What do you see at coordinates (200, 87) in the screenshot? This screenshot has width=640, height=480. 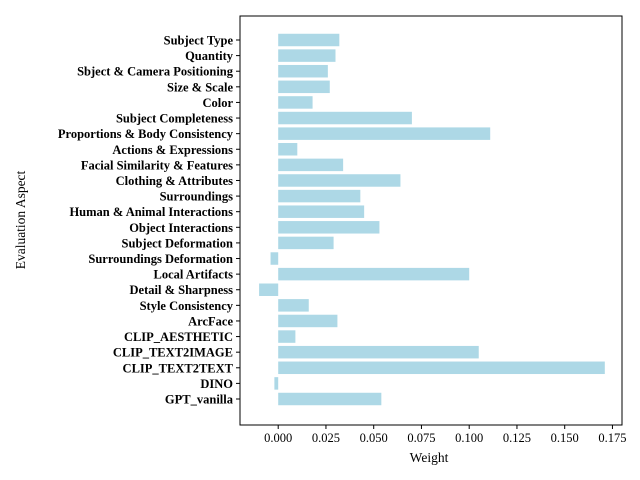 I see `y-tick-label: Size & Scale` at bounding box center [200, 87].